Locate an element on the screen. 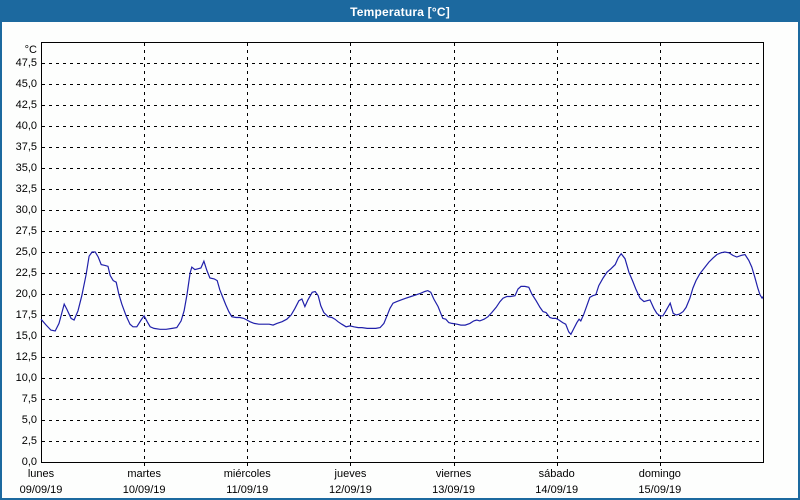 The width and height of the screenshot is (800, 500). x-day-date-label: 12/09/19 is located at coordinates (350, 490).